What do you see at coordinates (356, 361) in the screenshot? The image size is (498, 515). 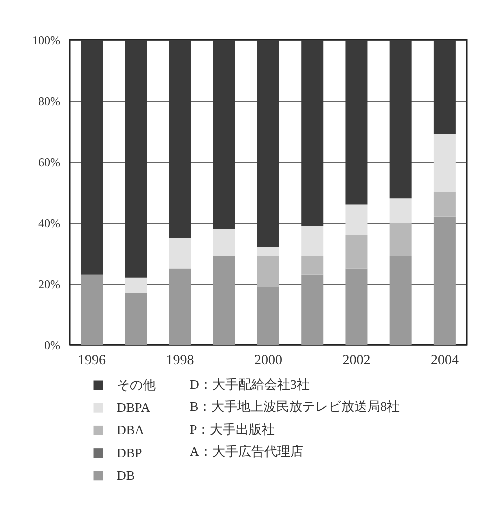 I see `x-tick-label: 2002` at bounding box center [356, 361].